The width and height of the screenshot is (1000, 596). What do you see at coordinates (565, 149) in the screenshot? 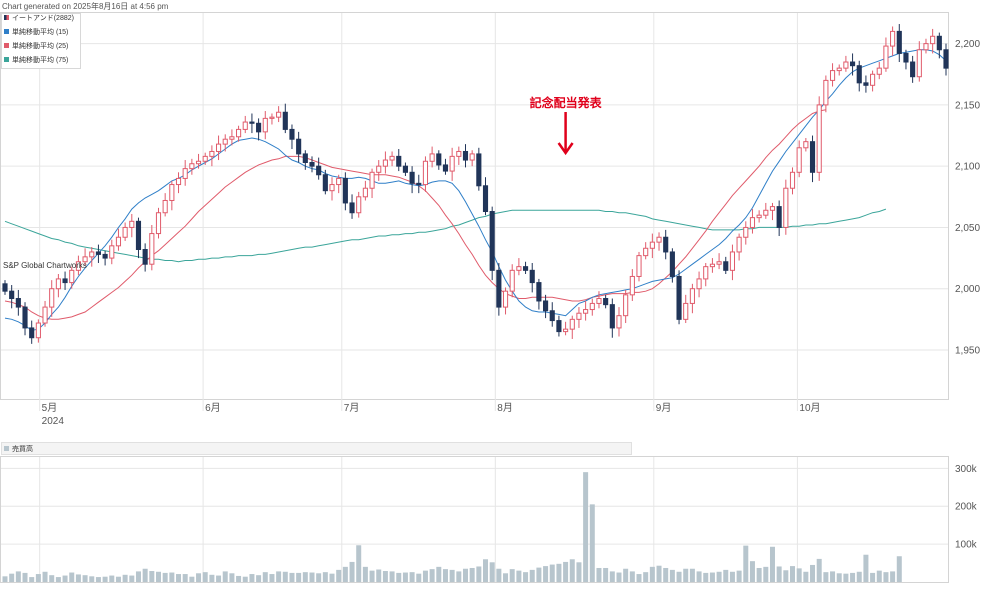
I see `arrow-head` at bounding box center [565, 149].